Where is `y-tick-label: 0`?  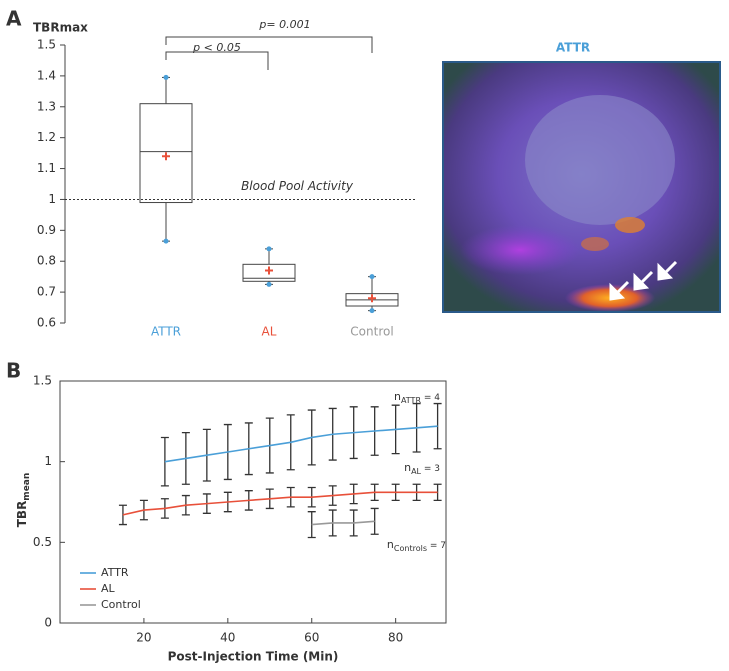 y-tick-label: 0 is located at coordinates (48, 623).